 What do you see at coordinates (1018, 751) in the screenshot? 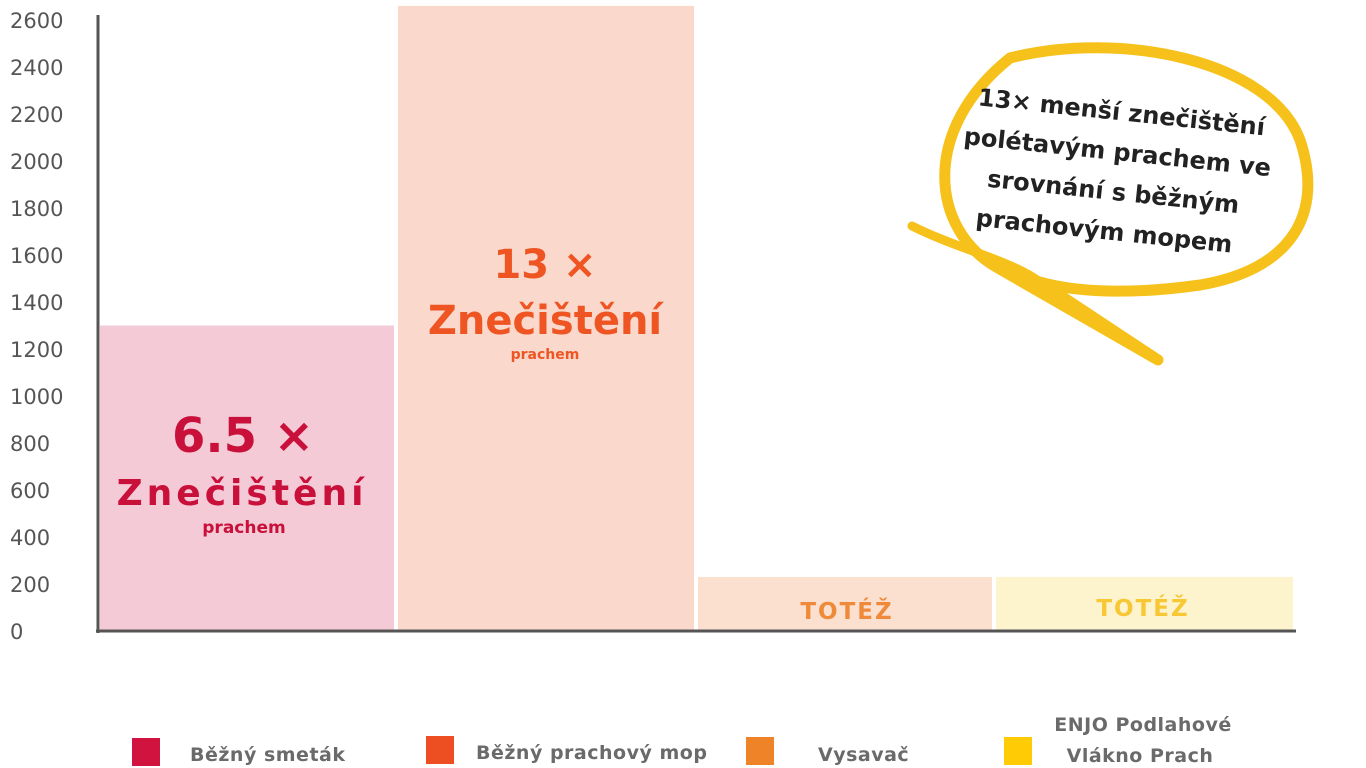
I see `legend-swatch-enjo` at bounding box center [1018, 751].